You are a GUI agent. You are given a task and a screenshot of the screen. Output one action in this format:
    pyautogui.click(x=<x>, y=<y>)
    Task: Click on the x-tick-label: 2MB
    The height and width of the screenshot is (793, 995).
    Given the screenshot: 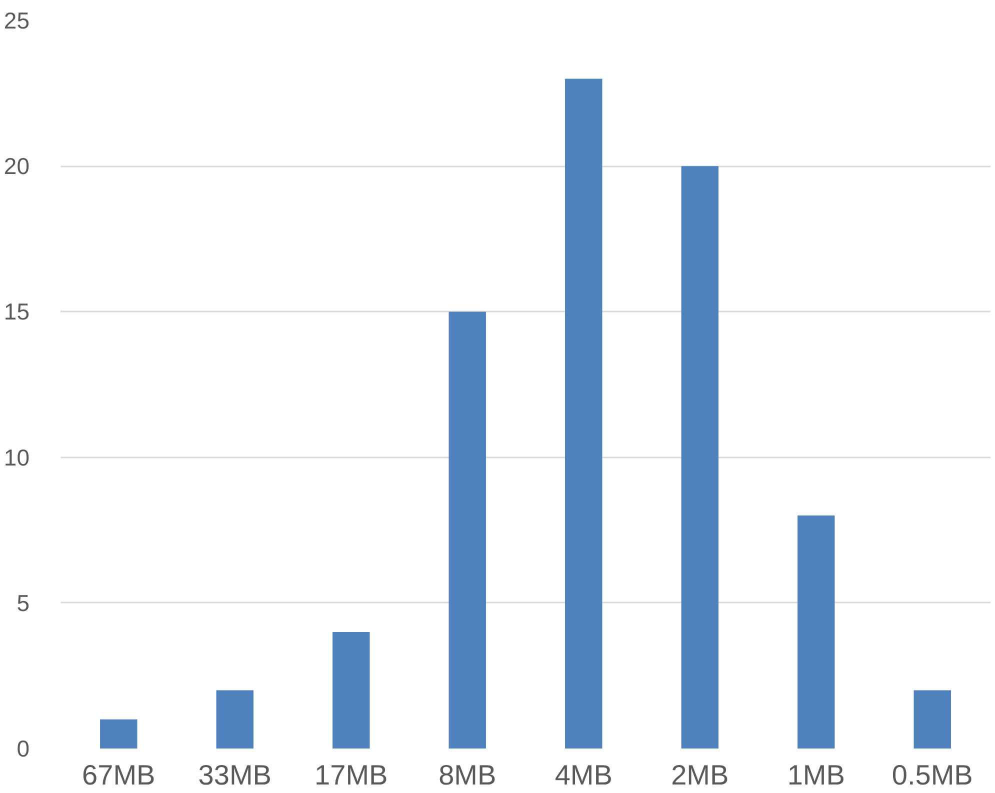 What is the action you would take?
    pyautogui.click(x=700, y=775)
    